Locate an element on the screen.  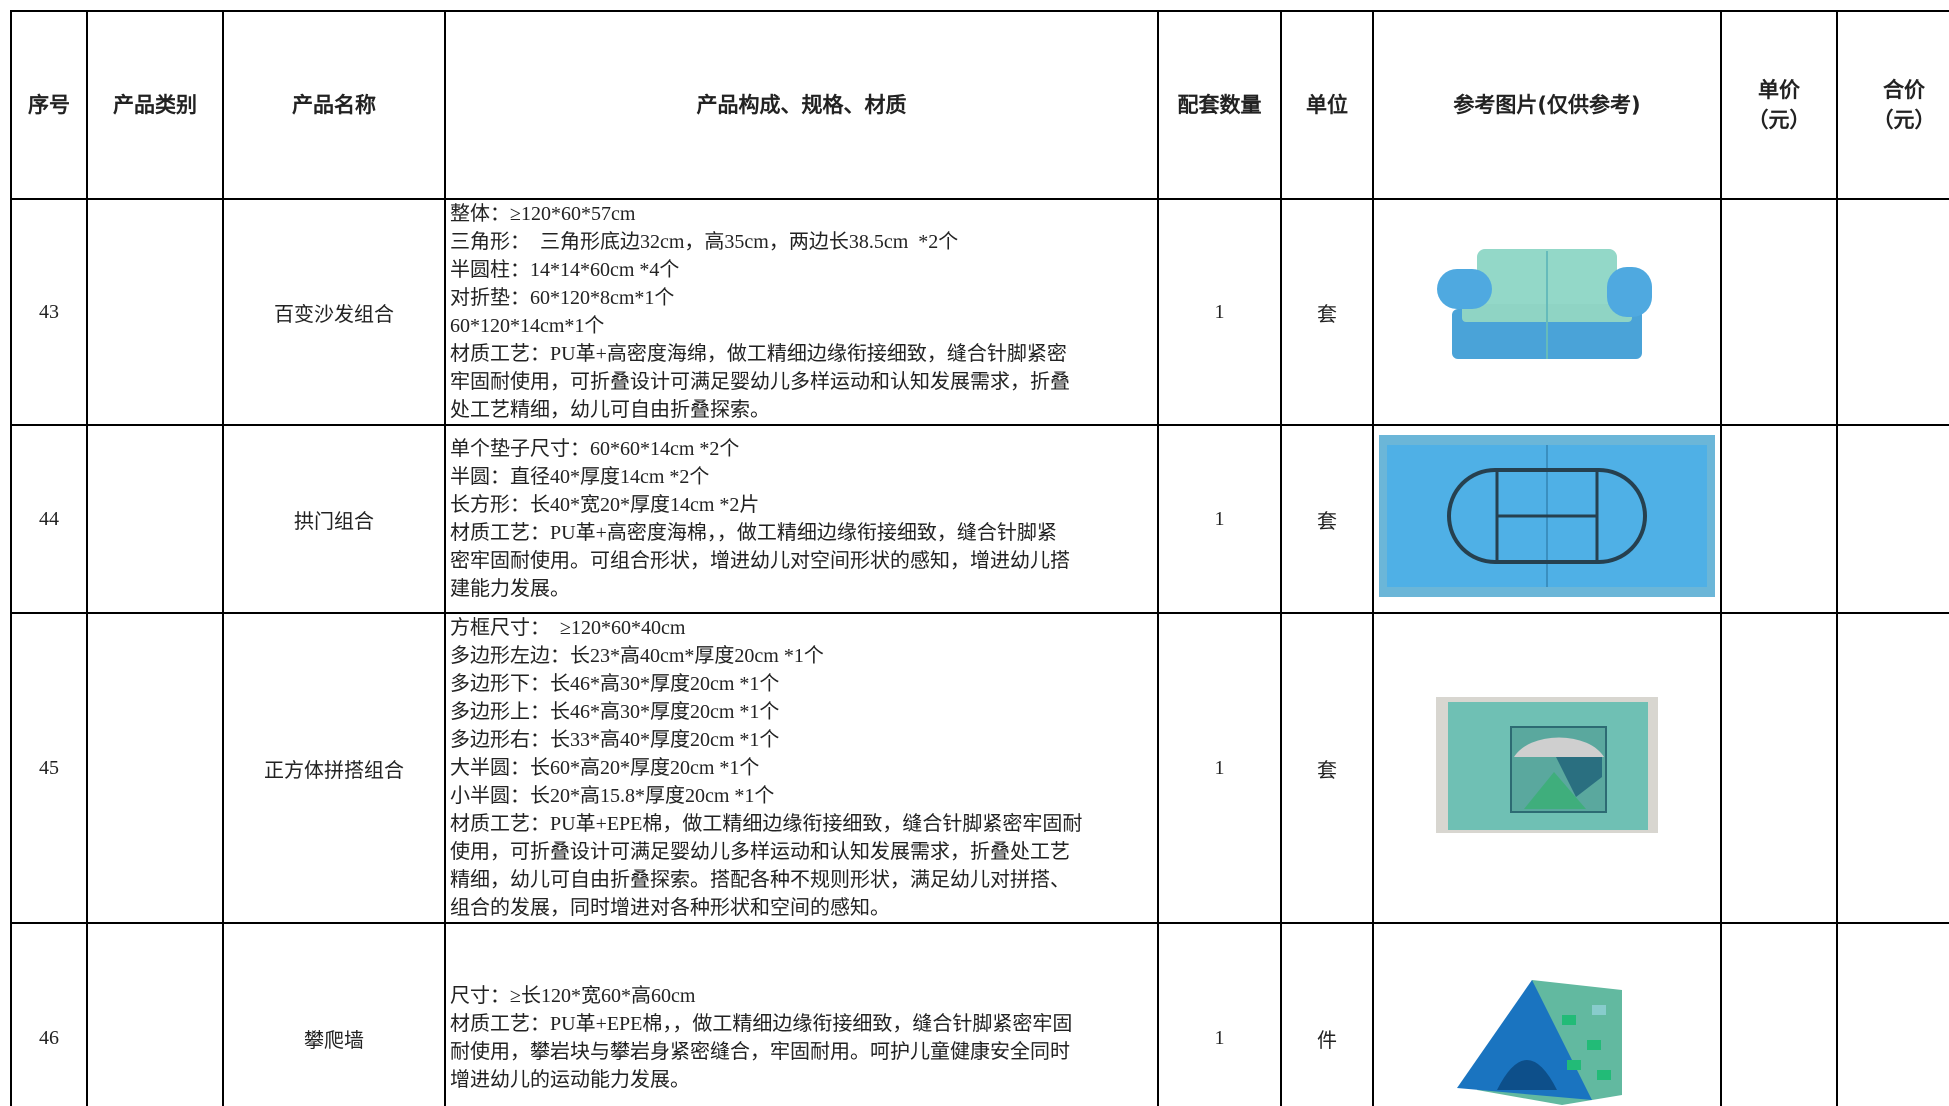
spec-line: 组合的发展，同时增进对各种形状和空间的感知。 is located at coordinates (670, 908).